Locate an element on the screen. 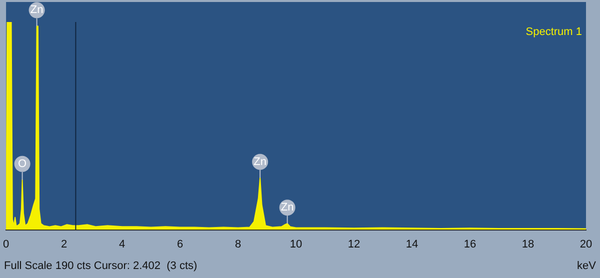  x-tick-label: 16 is located at coordinates (470, 244).